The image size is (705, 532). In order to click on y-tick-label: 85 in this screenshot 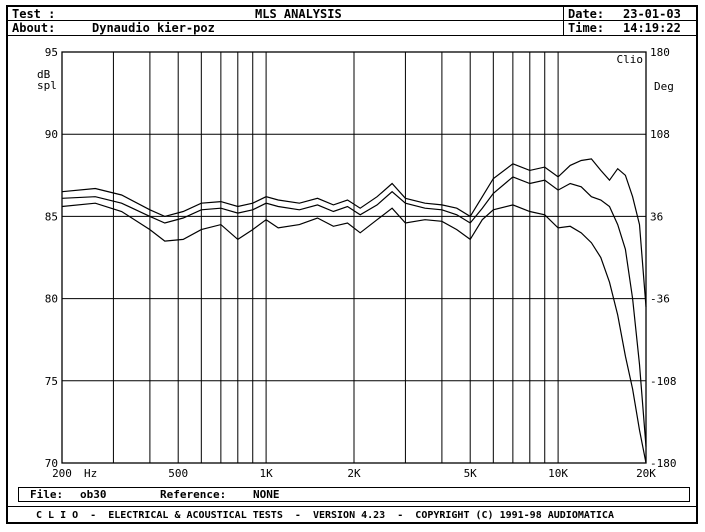, I will do `click(51, 216)`.